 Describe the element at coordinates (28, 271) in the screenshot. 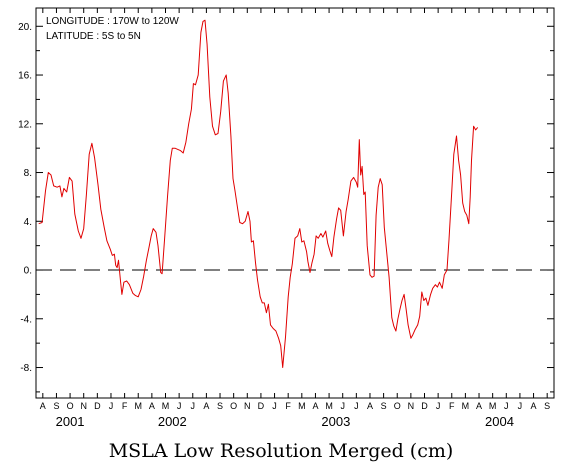

I see `y-tick-label: 0.` at that location.